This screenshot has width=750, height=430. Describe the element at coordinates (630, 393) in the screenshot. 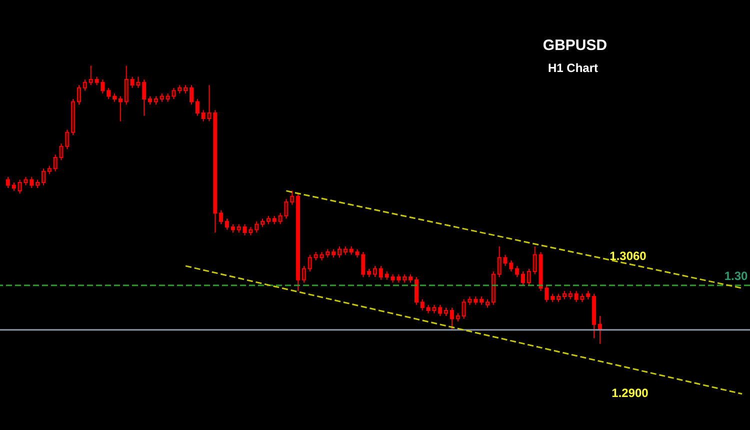

I see `text: 1.2900` at that location.